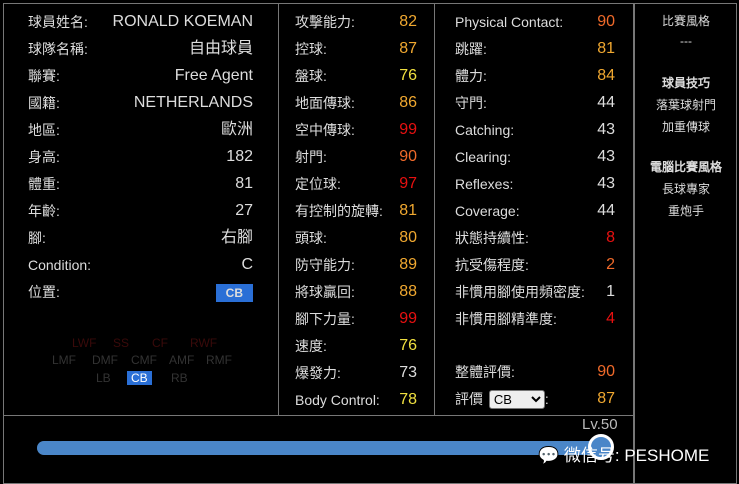 Image resolution: width=739 pixels, height=484 pixels. Describe the element at coordinates (487, 211) in the screenshot. I see `stat-label: Coverage:` at that location.